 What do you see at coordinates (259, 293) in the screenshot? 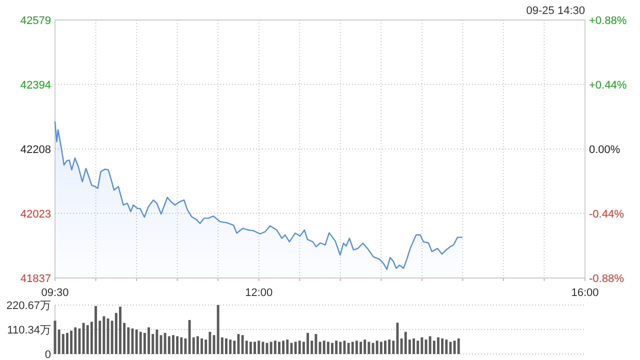
I see `x-tick-label: 12:00` at bounding box center [259, 293].